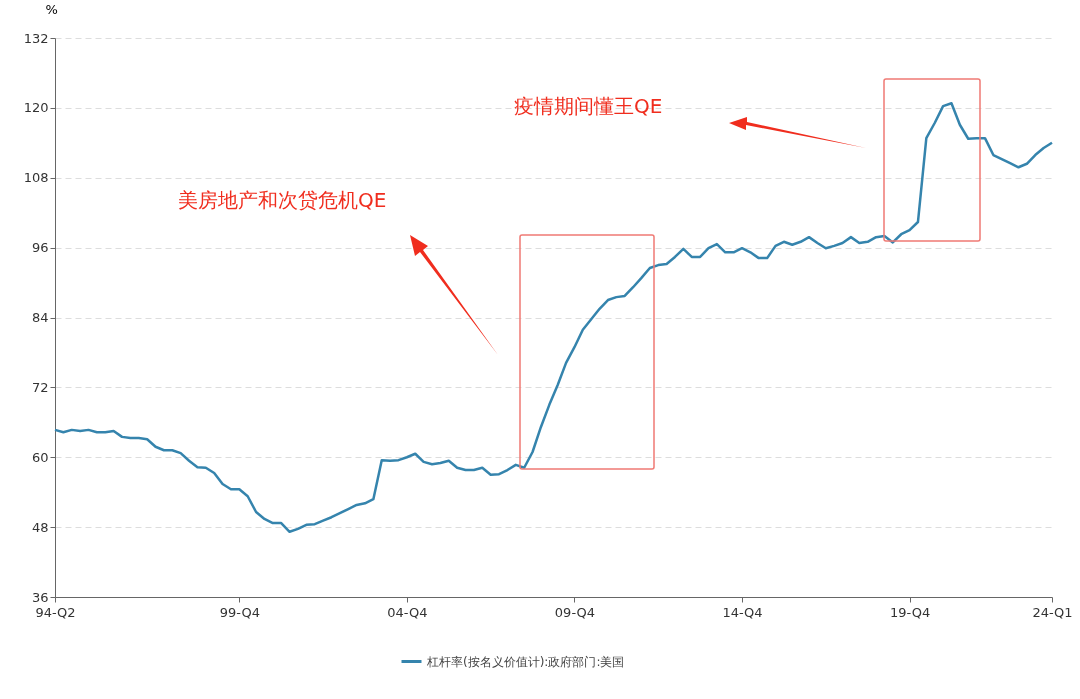 This screenshot has height=699, width=1080. Describe the element at coordinates (575, 612) in the screenshot. I see `x-tick-label: 09-Q4` at that location.